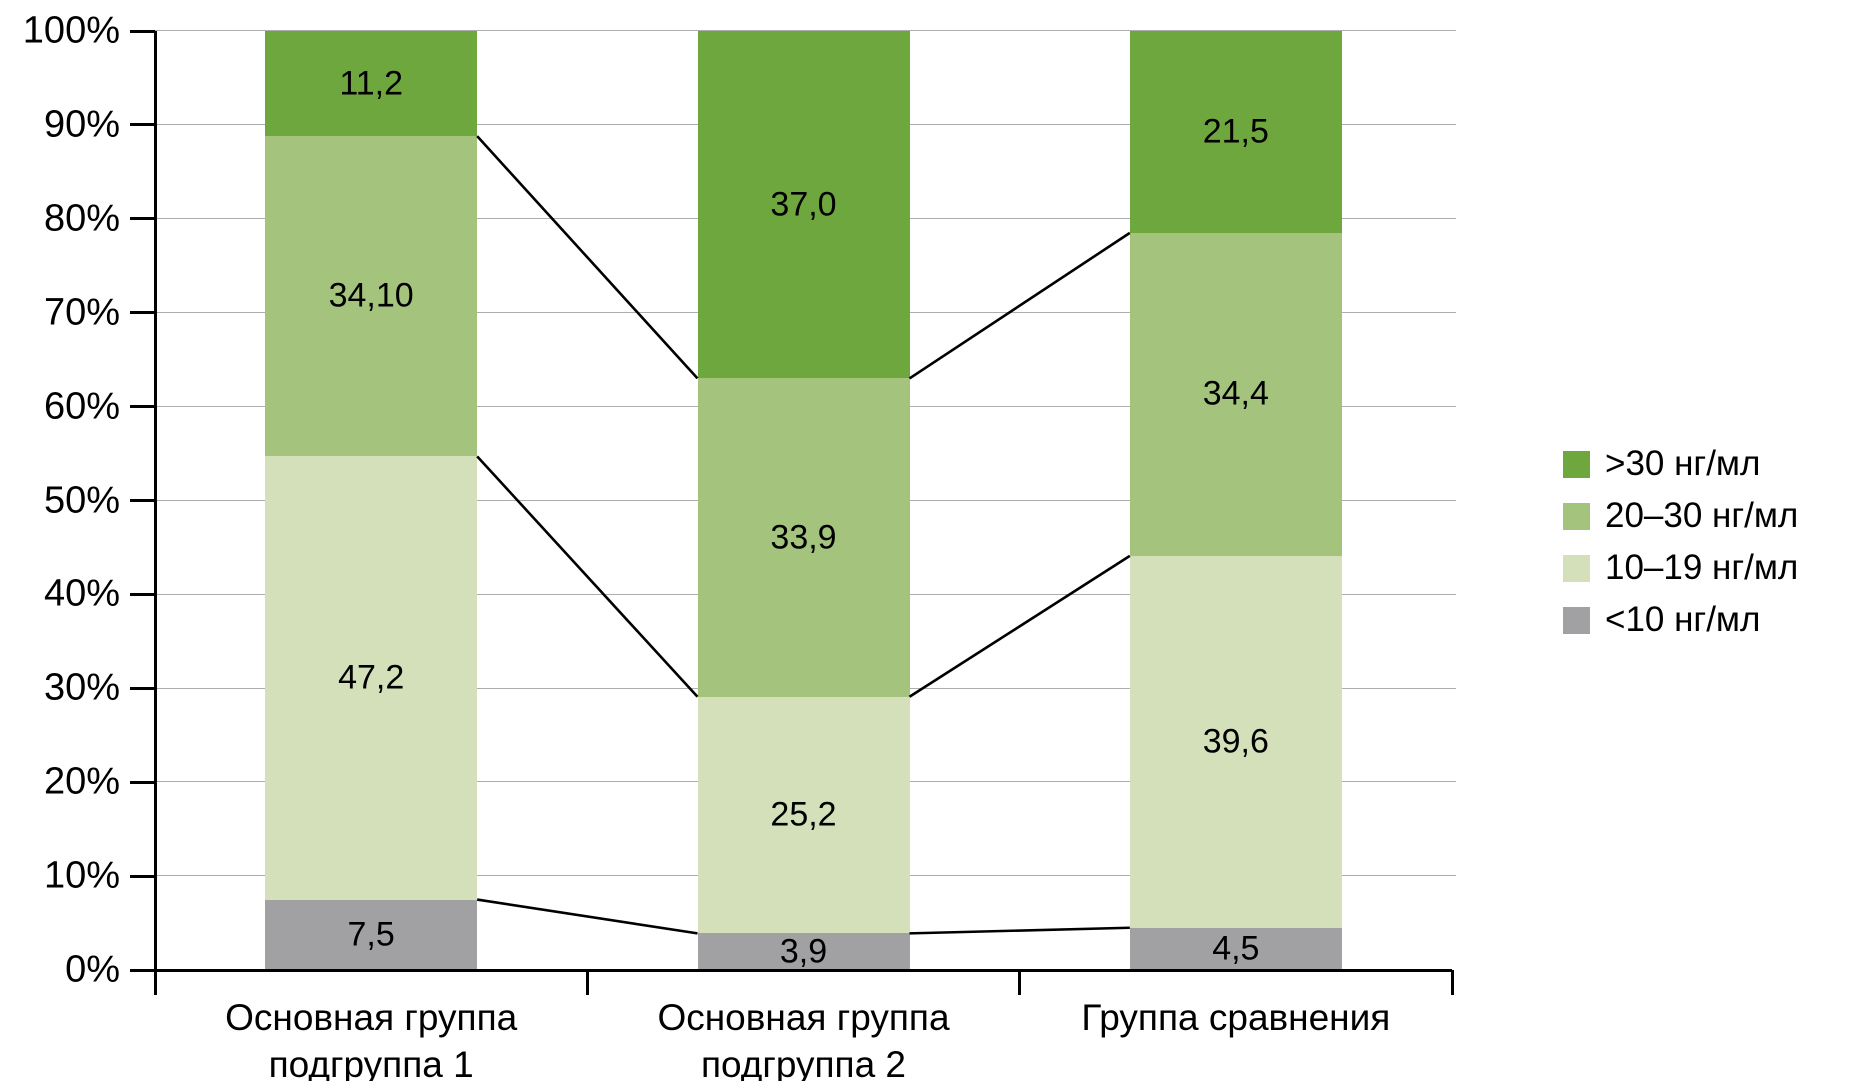  I want to click on y-tick-label: 70%, so click(81, 312).